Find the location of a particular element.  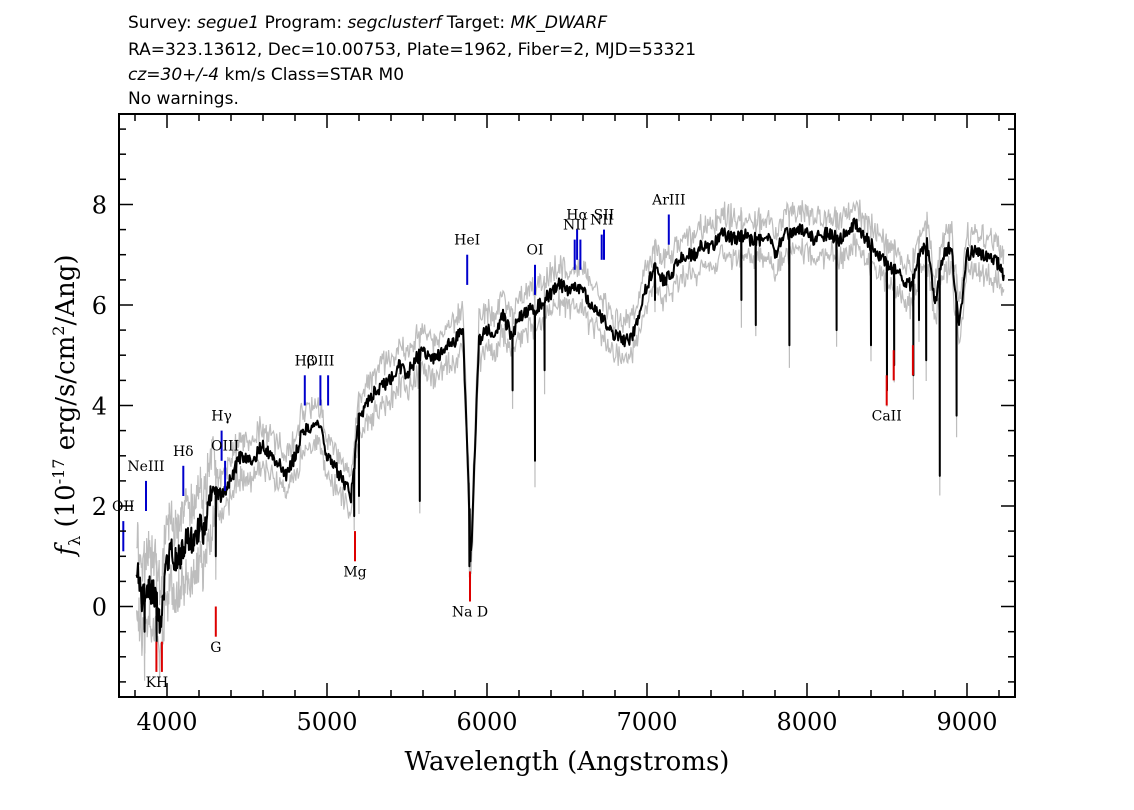

header-line-3: cz=30+/-4 km/s Class=STAR M0 is located at coordinates (266, 75).